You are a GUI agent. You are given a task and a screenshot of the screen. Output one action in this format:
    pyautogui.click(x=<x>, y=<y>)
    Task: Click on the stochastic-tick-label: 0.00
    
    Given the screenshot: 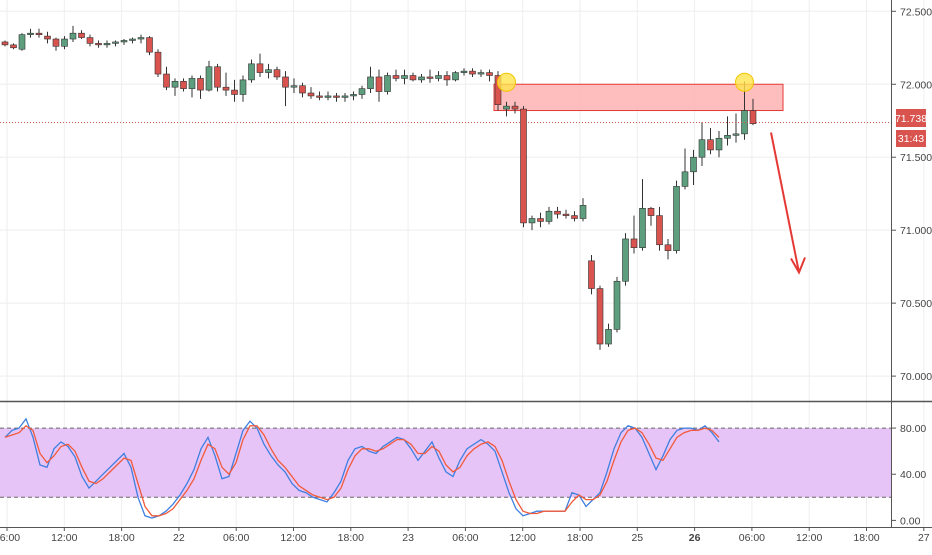 What is the action you would take?
    pyautogui.click(x=910, y=521)
    